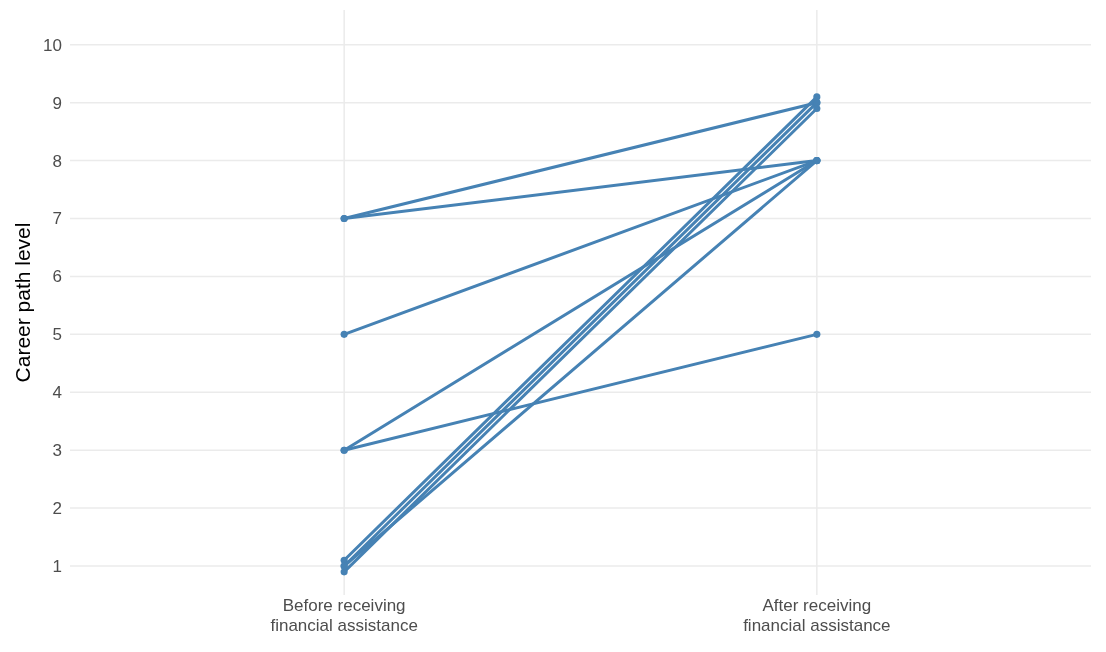 The image size is (1106, 652). I want to click on y-tick-label: 8, so click(57, 161).